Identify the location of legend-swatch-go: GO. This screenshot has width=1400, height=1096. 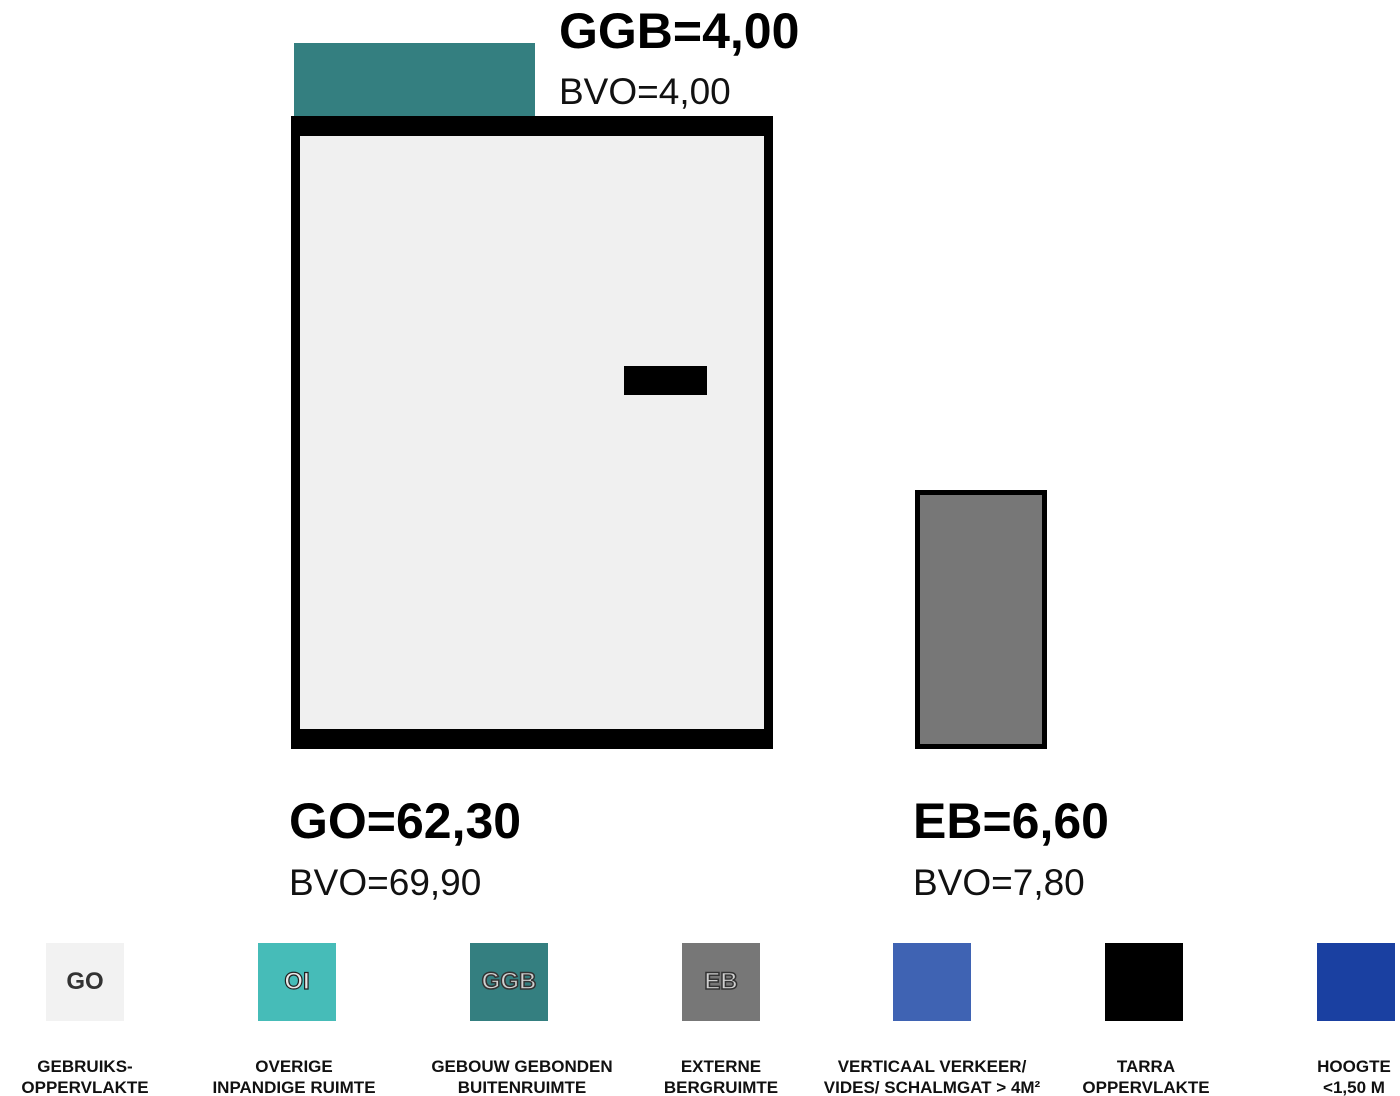
(85, 982).